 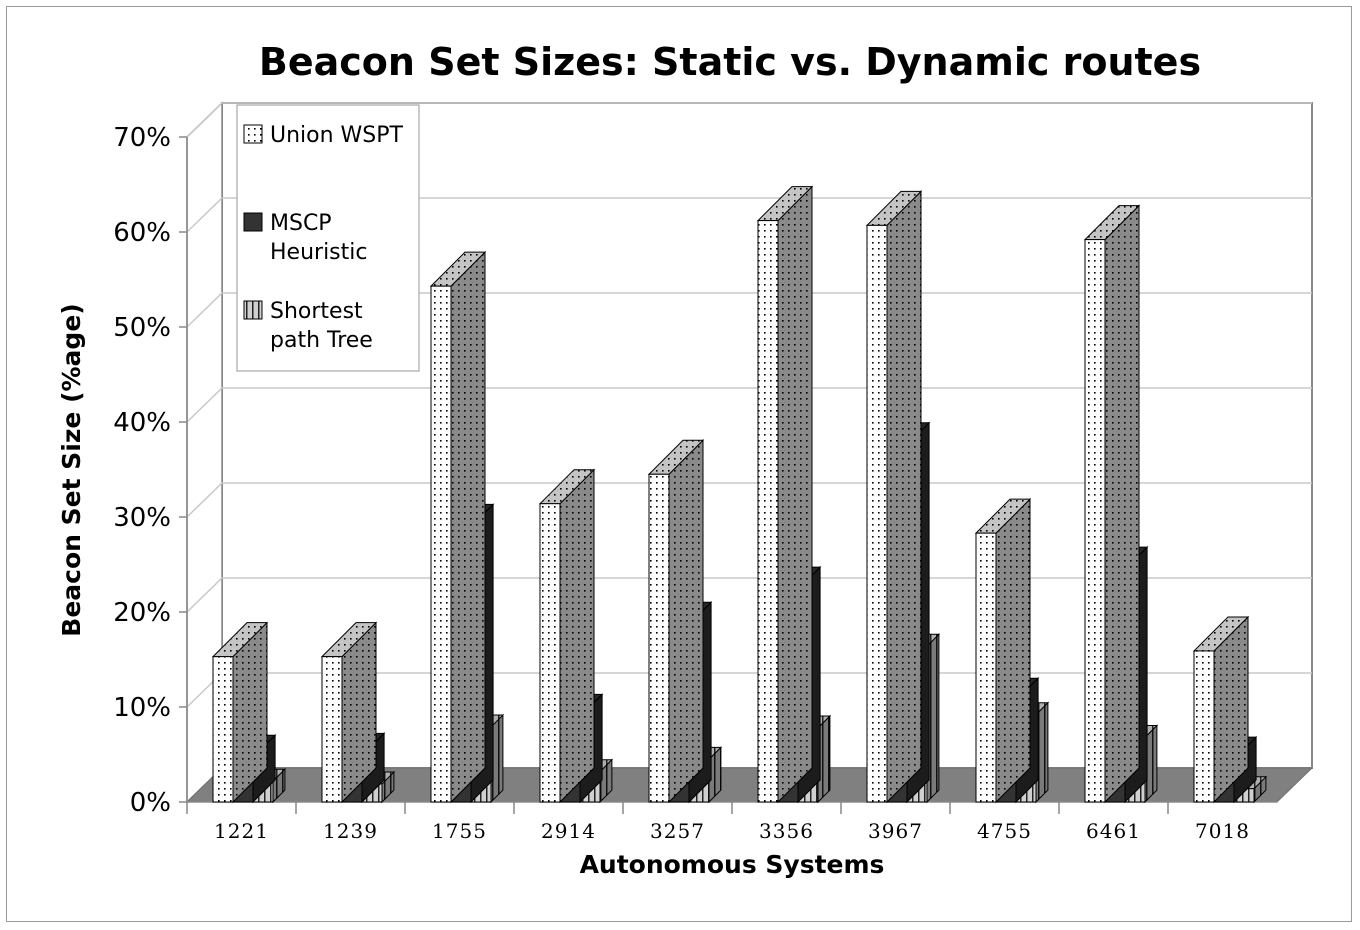 What do you see at coordinates (142, 518) in the screenshot?
I see `y-tick-label: 30%` at bounding box center [142, 518].